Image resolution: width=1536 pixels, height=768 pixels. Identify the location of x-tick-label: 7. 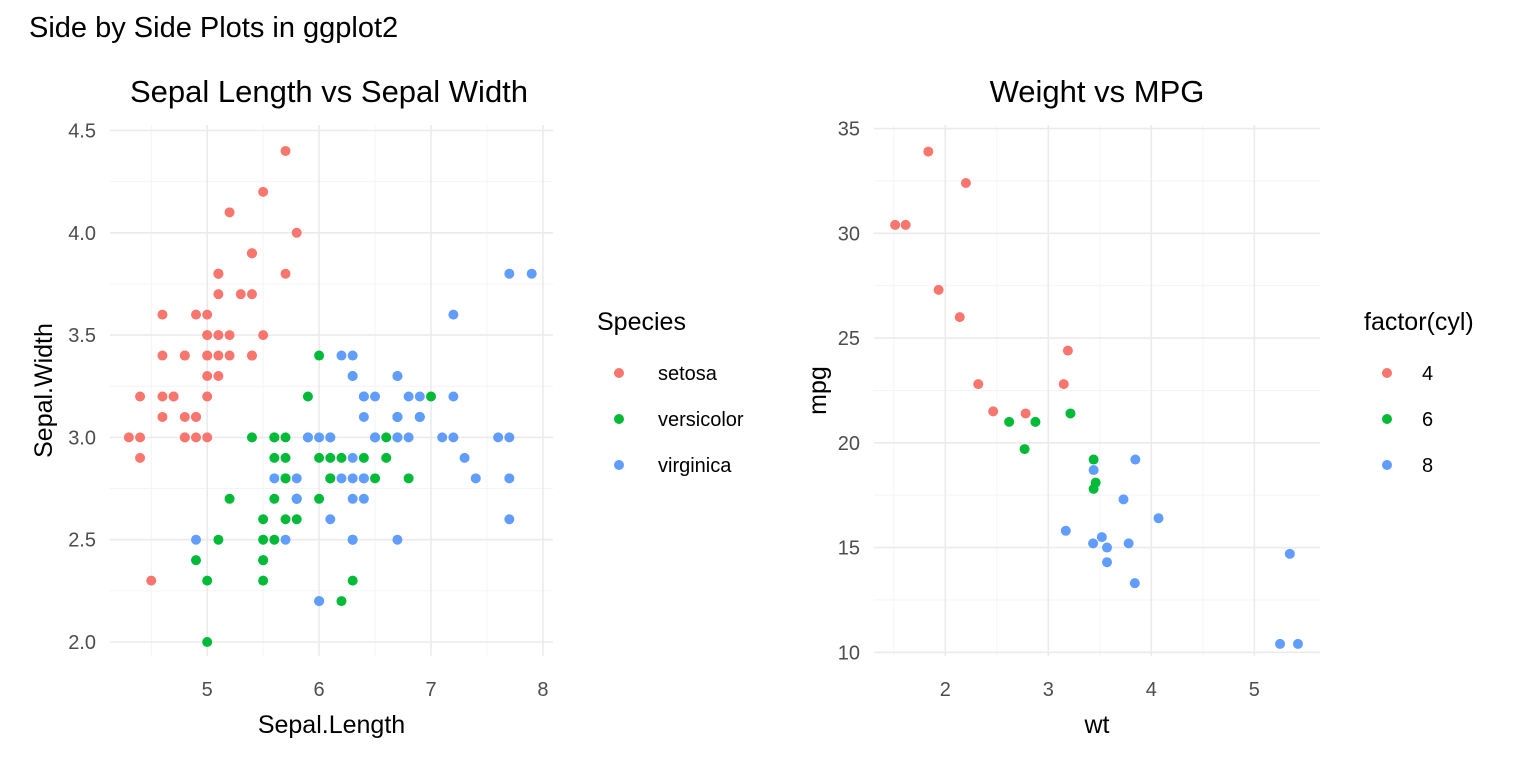
(430, 690).